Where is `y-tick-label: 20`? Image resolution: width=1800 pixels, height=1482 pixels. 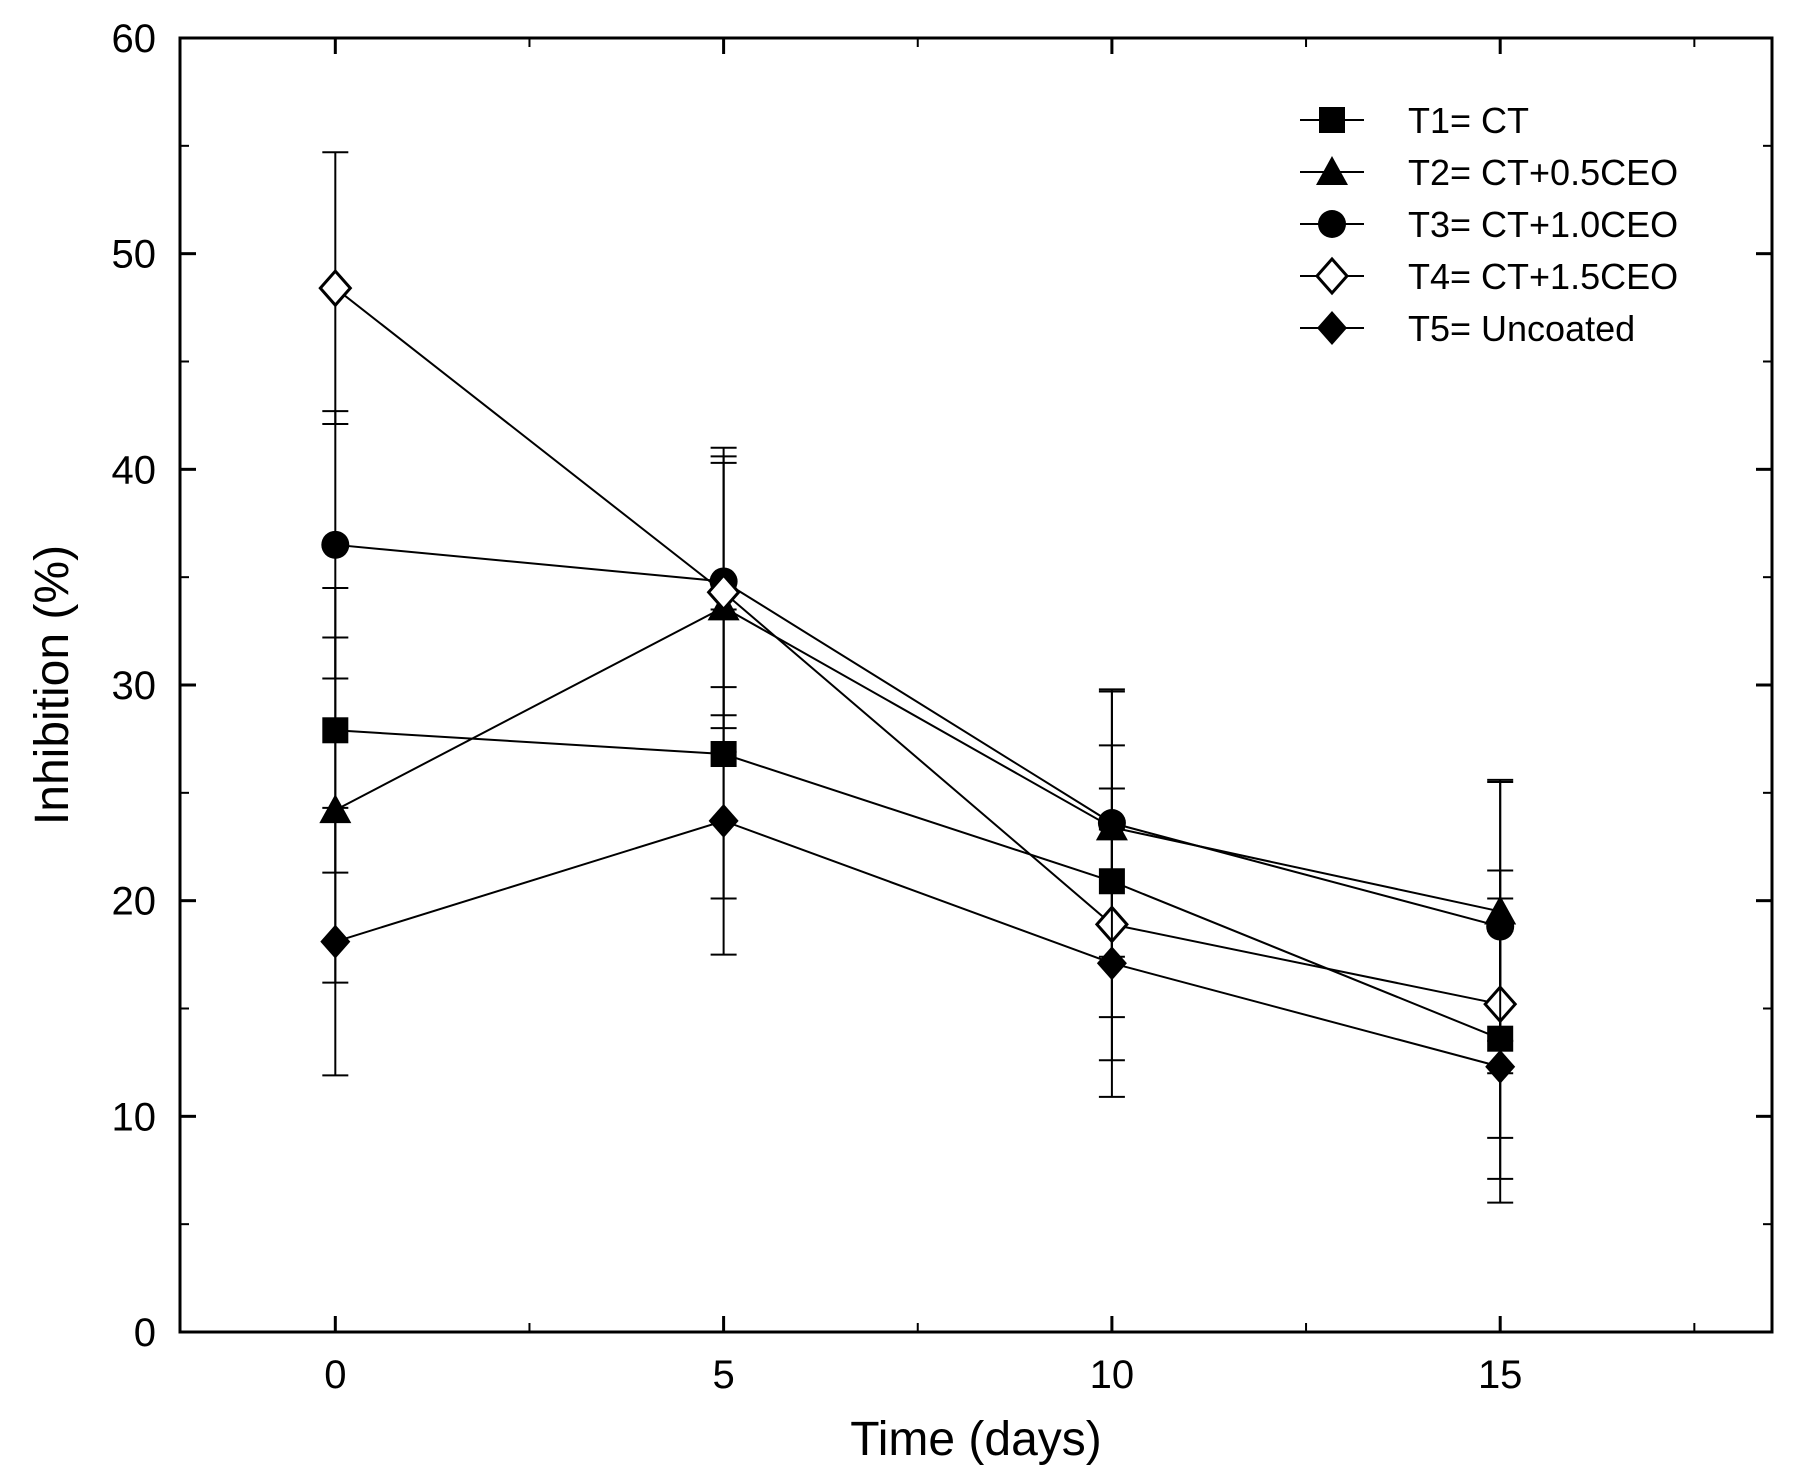
y-tick-label: 20 is located at coordinates (134, 902).